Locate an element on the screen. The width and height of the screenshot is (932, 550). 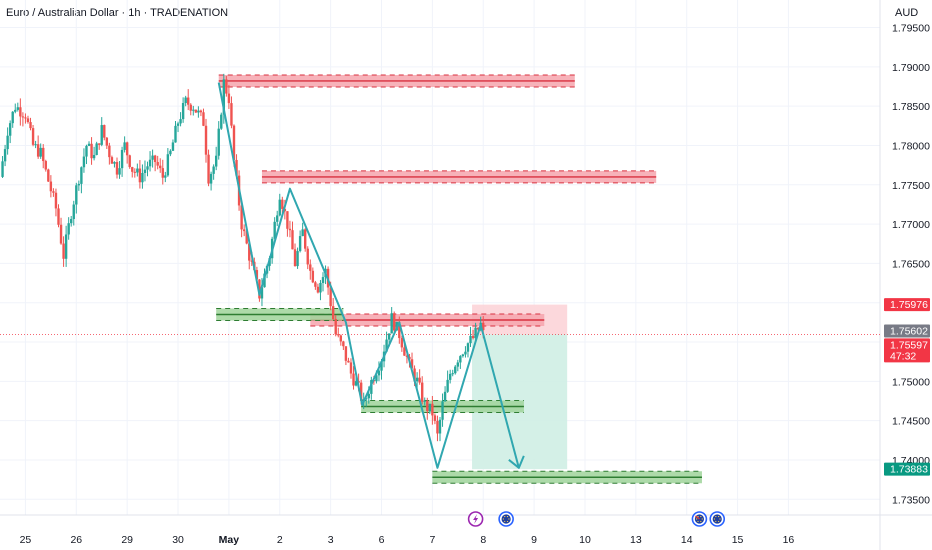
x-tick-label: 7 is located at coordinates (432, 540).